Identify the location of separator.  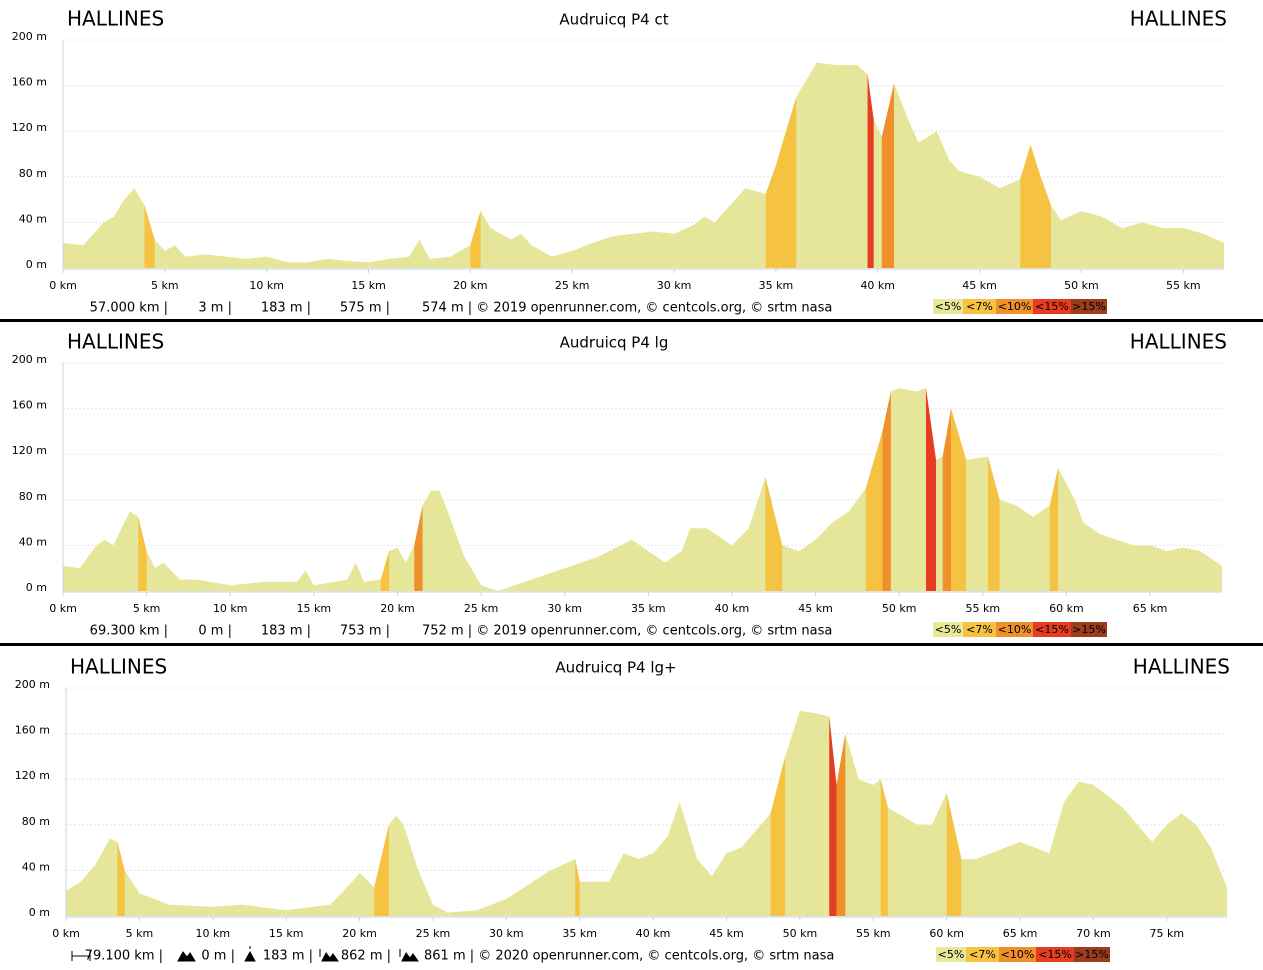
(631, 320).